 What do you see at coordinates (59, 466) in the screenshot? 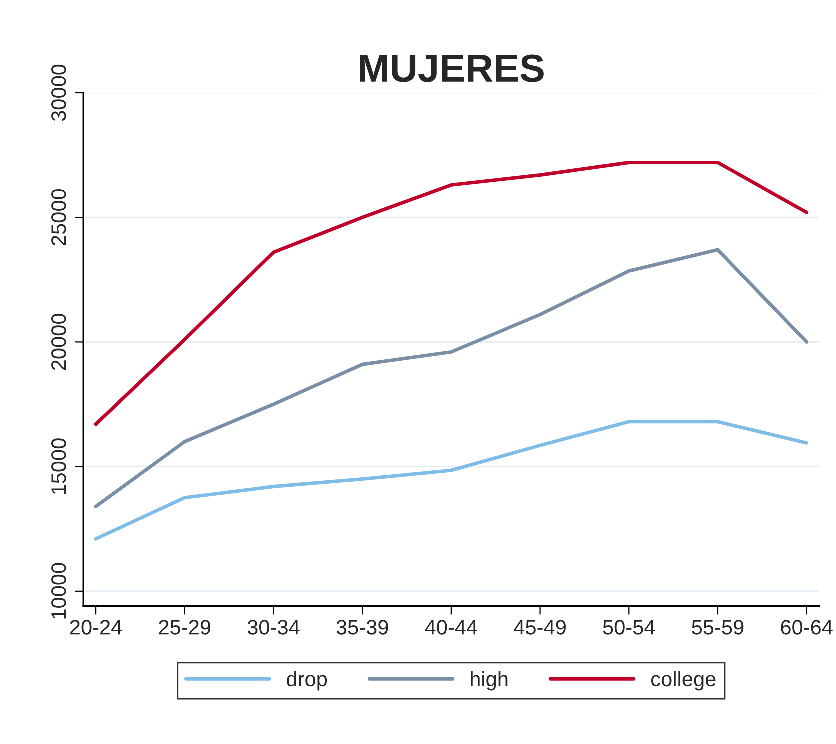
I see `y-tick-label: 15000` at bounding box center [59, 466].